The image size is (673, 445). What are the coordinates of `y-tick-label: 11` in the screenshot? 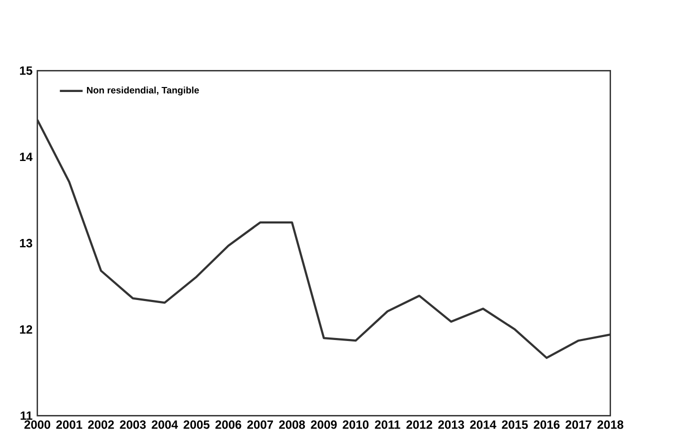 It's located at (26, 416).